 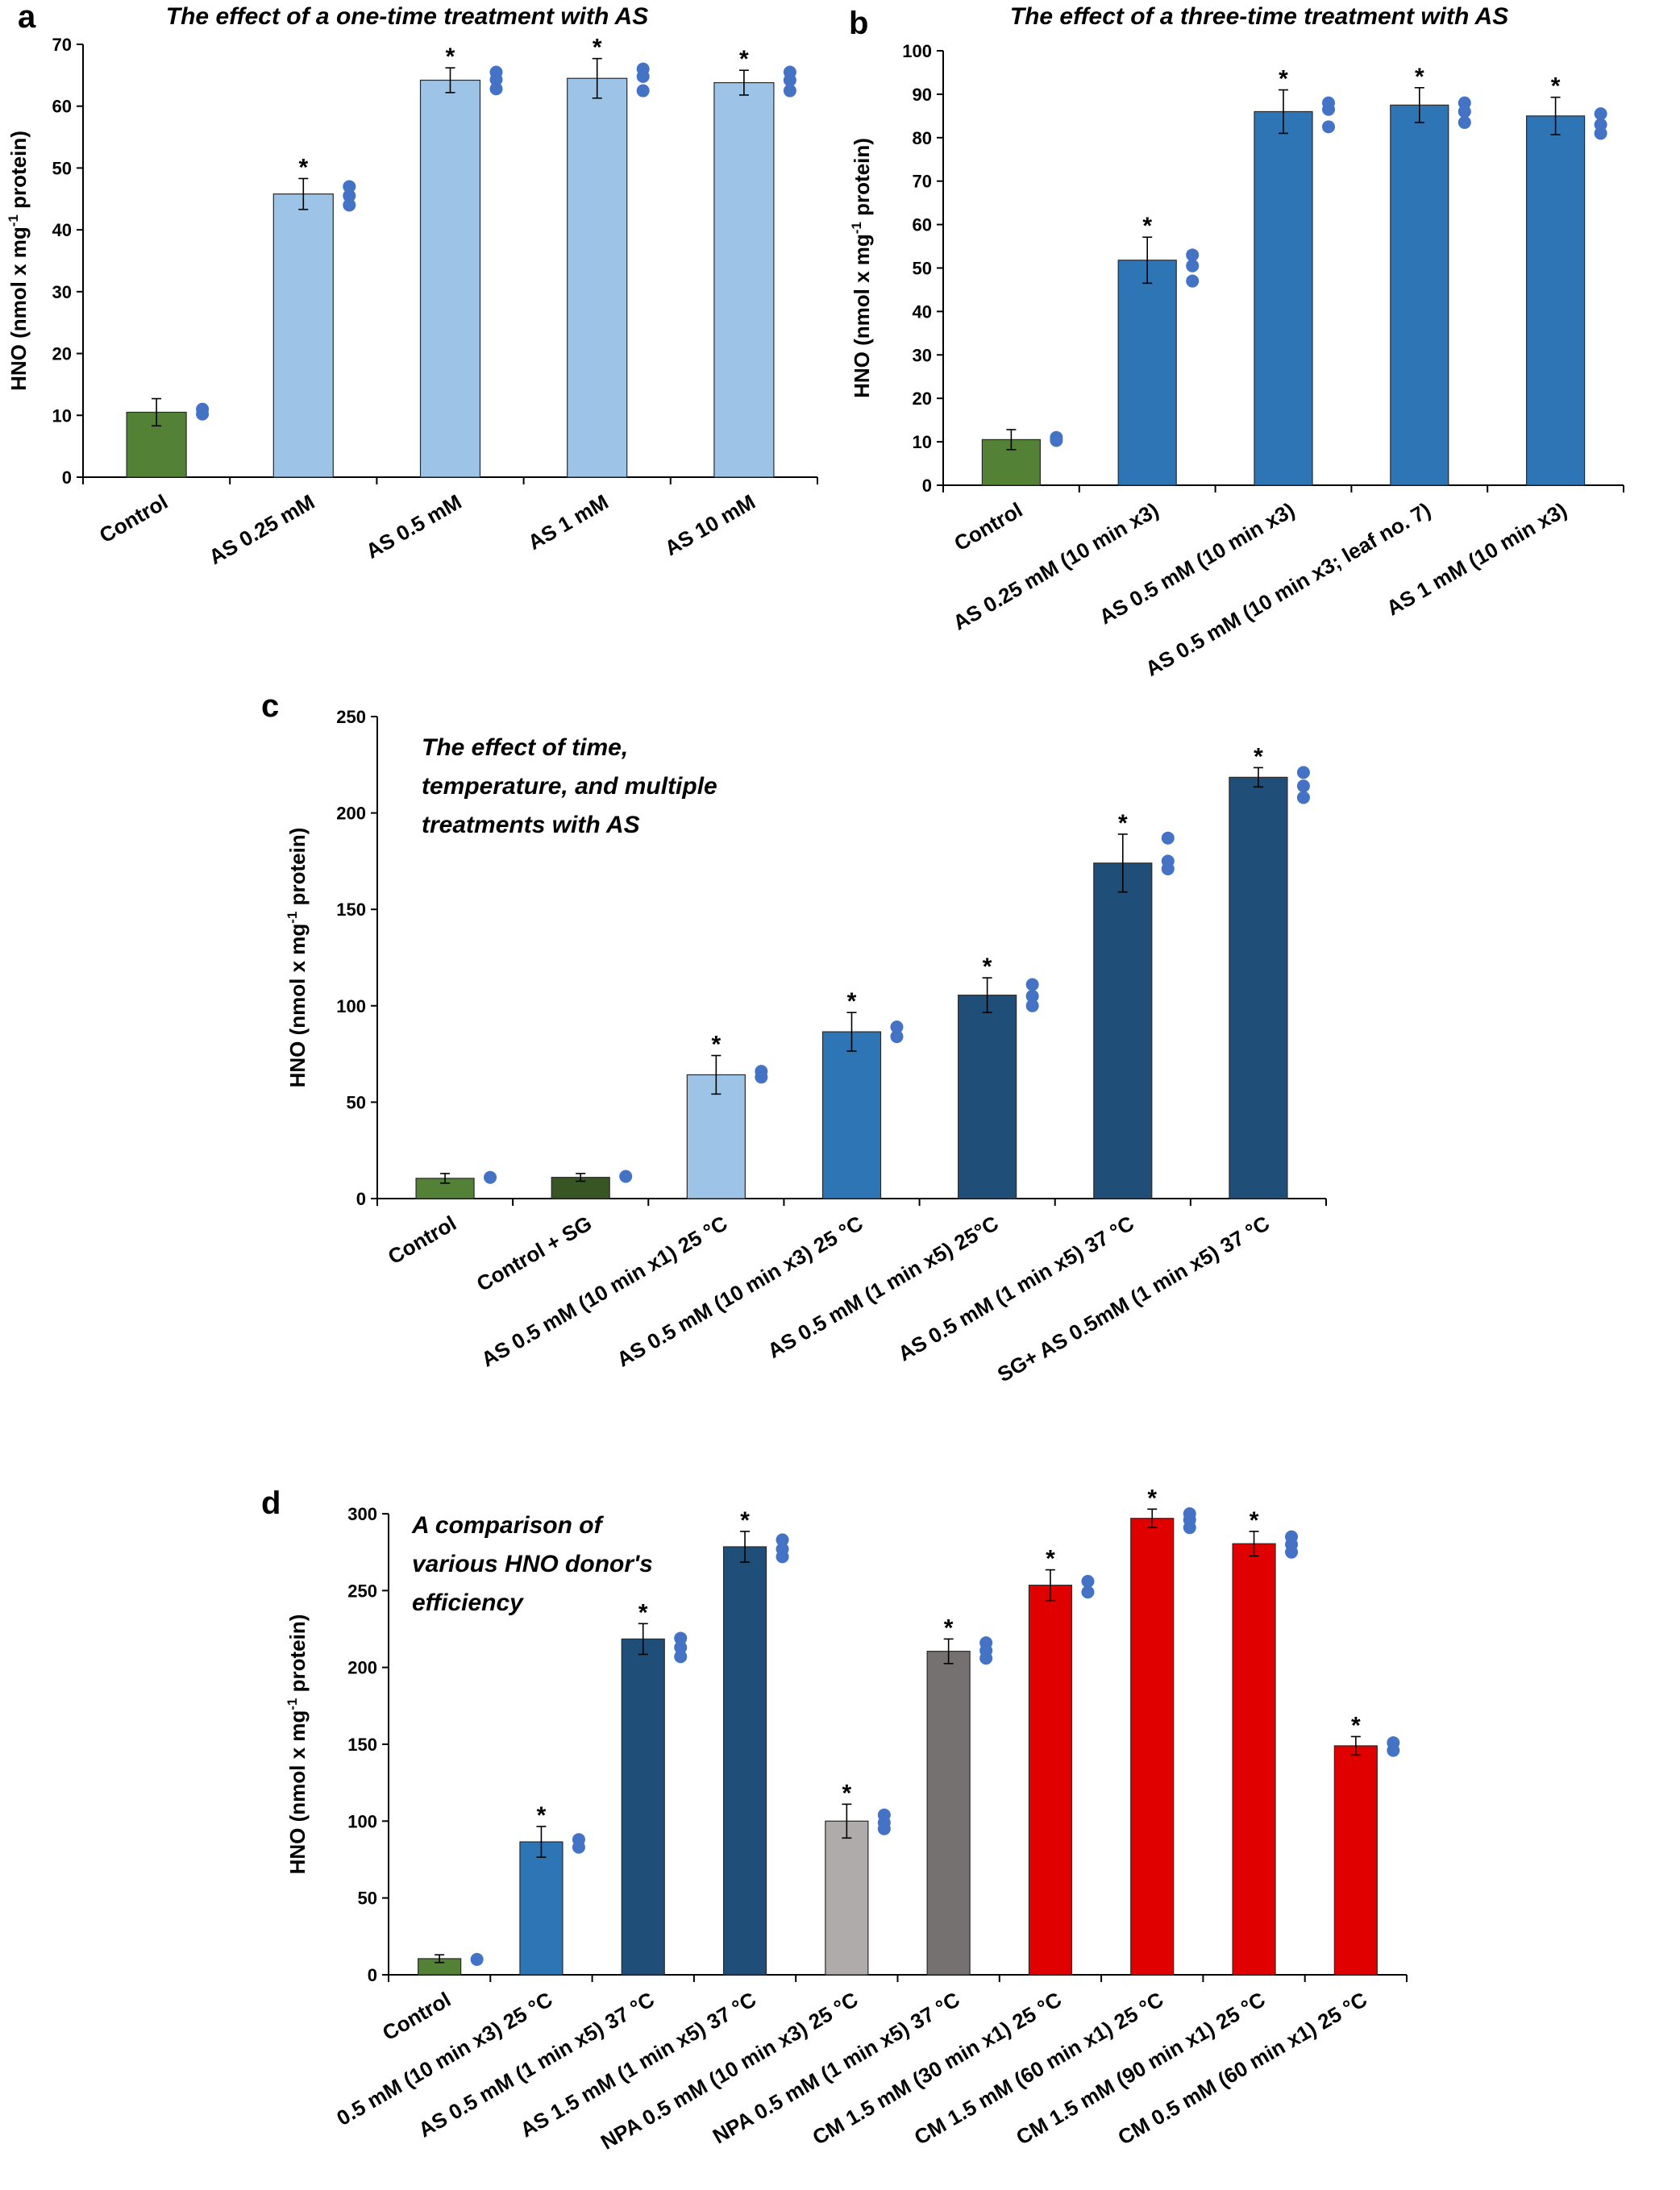 I want to click on category-label: AS 0.5 mM, so click(x=414, y=526).